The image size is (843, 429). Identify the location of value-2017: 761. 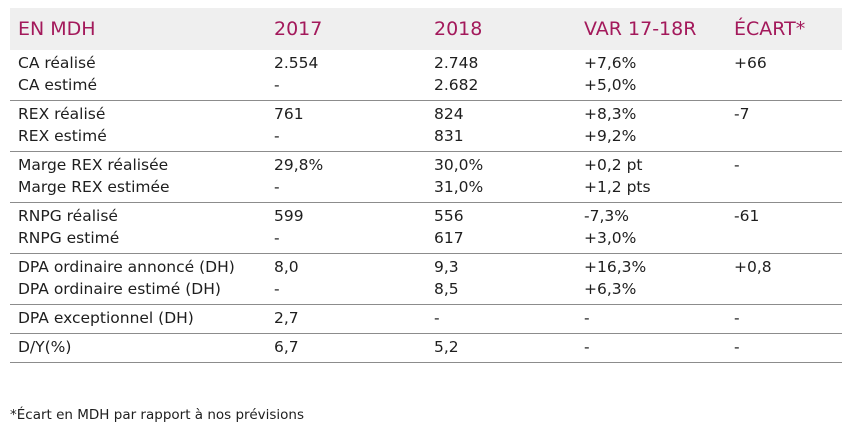
(289, 114).